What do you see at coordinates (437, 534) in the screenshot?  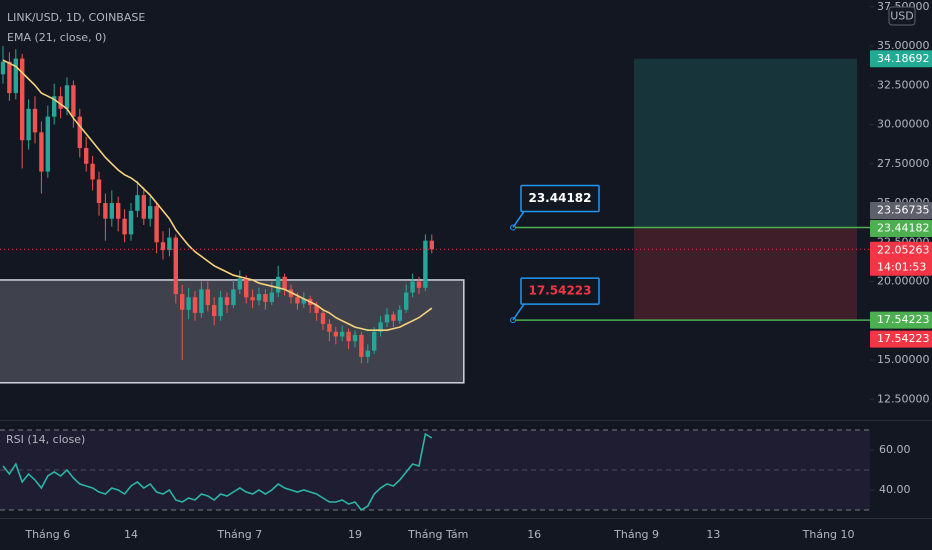 I see `x-tick-label: Tháng Tám` at bounding box center [437, 534].